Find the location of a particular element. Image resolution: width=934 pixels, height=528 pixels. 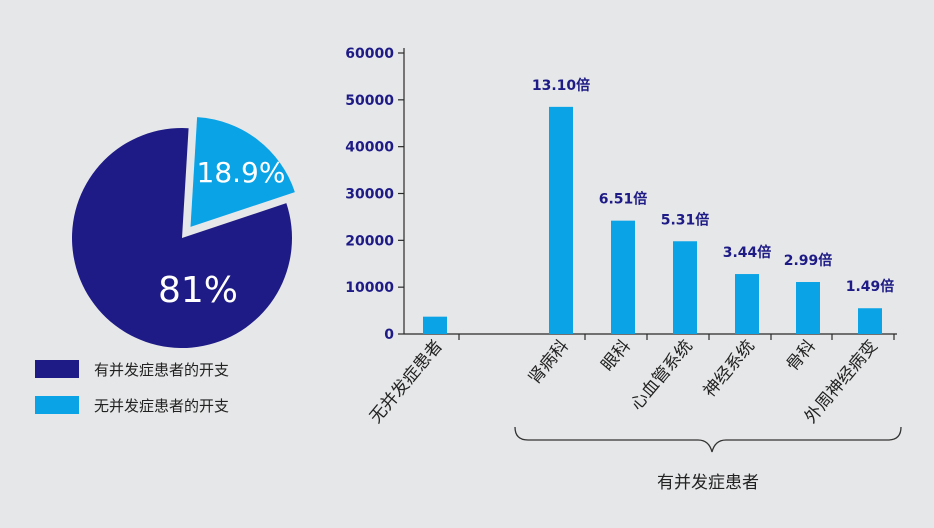

pie-label-without-complications: 18.9% is located at coordinates (241, 172).